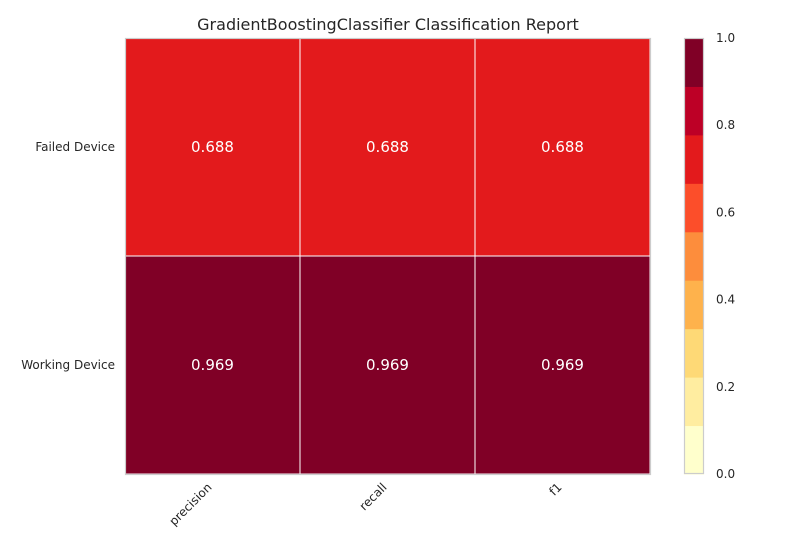 This screenshot has height=550, width=800. What do you see at coordinates (555, 489) in the screenshot?
I see `column-tick-label: f1` at bounding box center [555, 489].